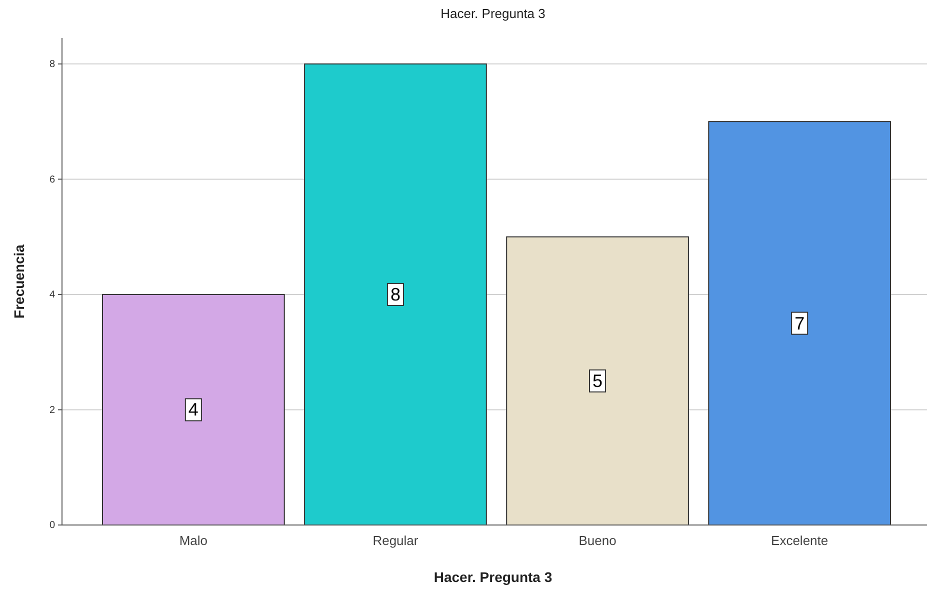 Image resolution: width=927 pixels, height=595 pixels. What do you see at coordinates (52, 180) in the screenshot?
I see `y-tick-label: 6` at bounding box center [52, 180].